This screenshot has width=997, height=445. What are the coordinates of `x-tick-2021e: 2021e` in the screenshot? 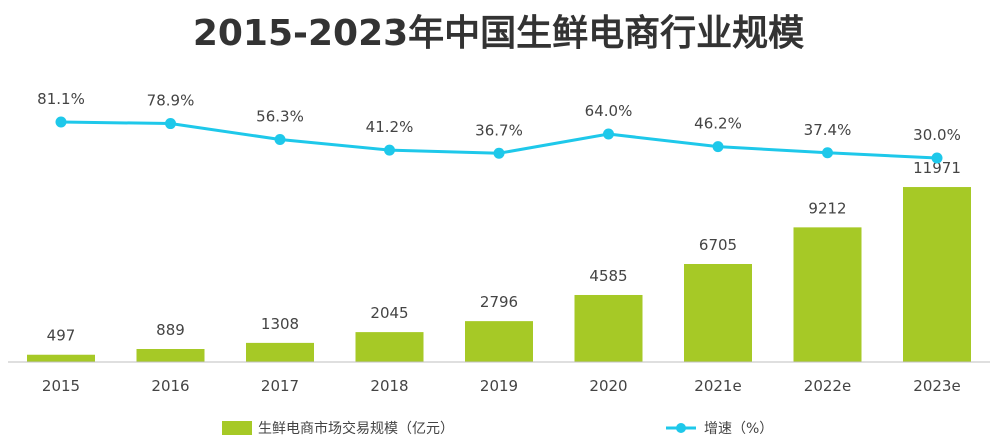 It's located at (717, 386).